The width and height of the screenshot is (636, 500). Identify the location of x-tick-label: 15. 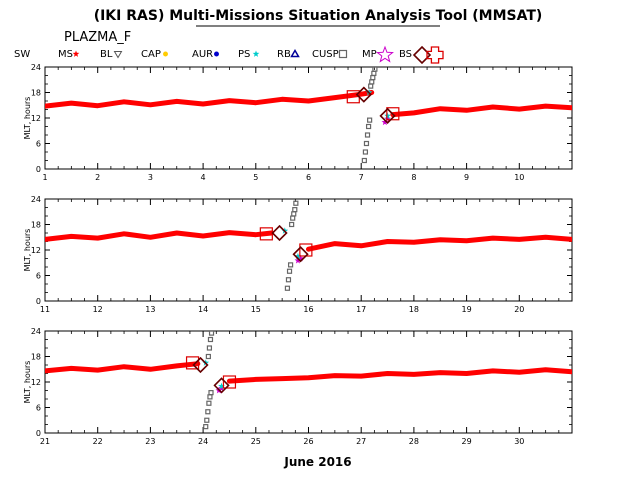
(256, 309).